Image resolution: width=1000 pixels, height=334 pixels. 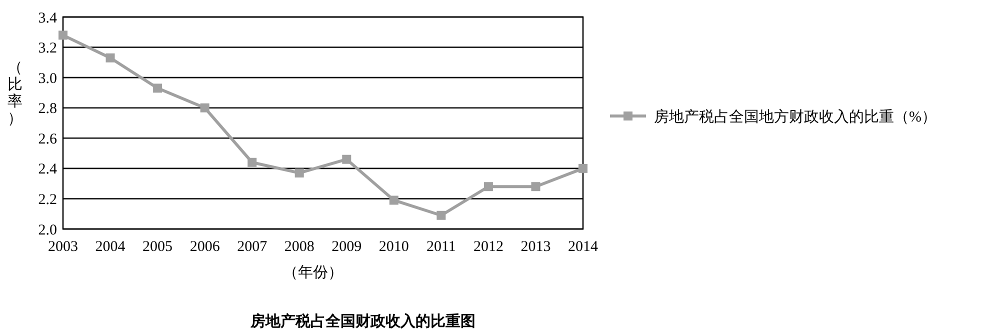 I want to click on x-tick-label: 2006, so click(x=205, y=247).